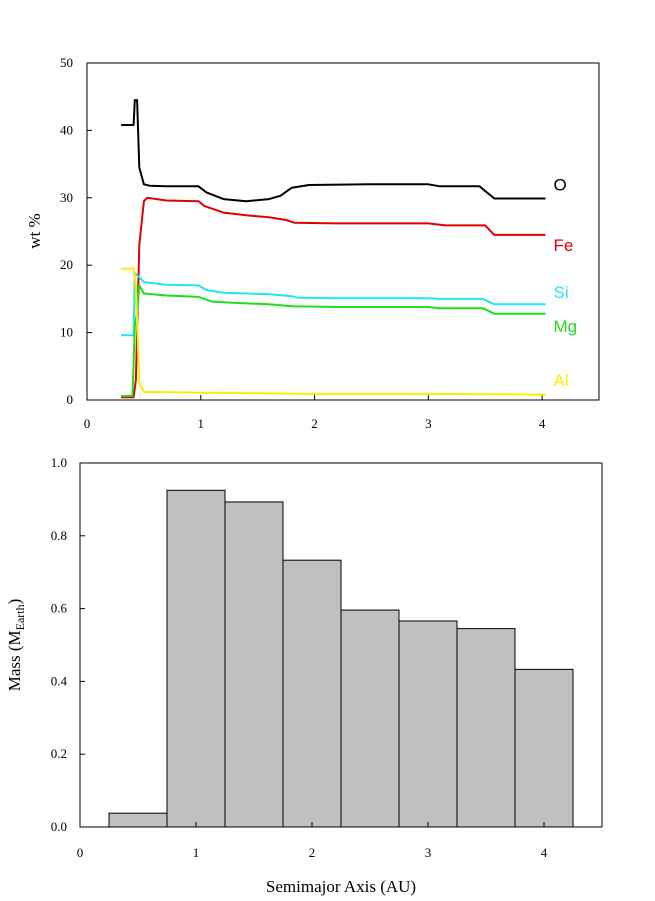 The width and height of the screenshot is (655, 901). What do you see at coordinates (565, 282) in the screenshot?
I see `top-series-labels: O Fe Si Mg Al` at bounding box center [565, 282].